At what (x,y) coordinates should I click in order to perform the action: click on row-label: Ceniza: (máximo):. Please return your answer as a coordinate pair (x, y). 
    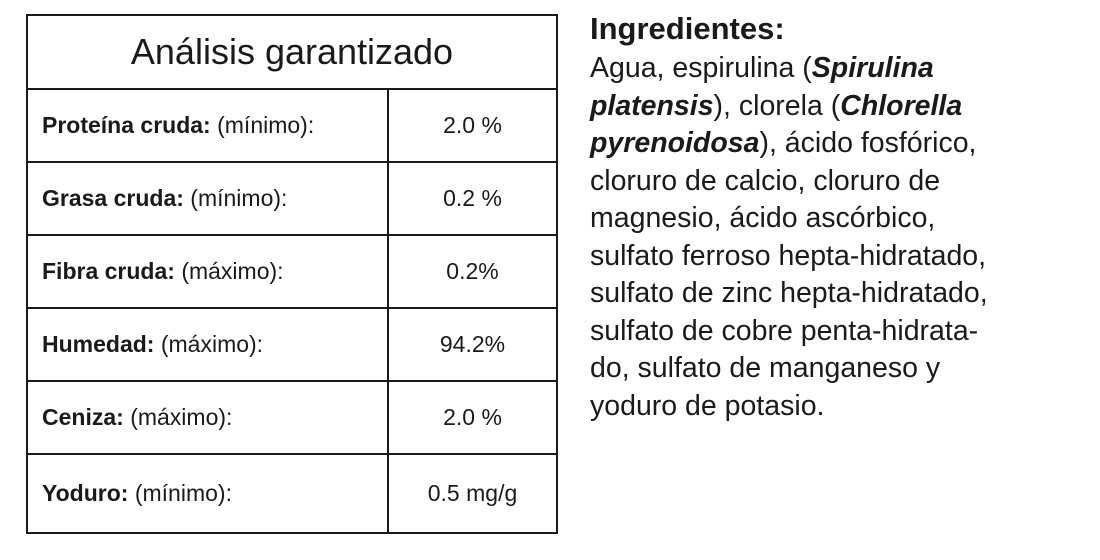
    Looking at the image, I should click on (207, 417).